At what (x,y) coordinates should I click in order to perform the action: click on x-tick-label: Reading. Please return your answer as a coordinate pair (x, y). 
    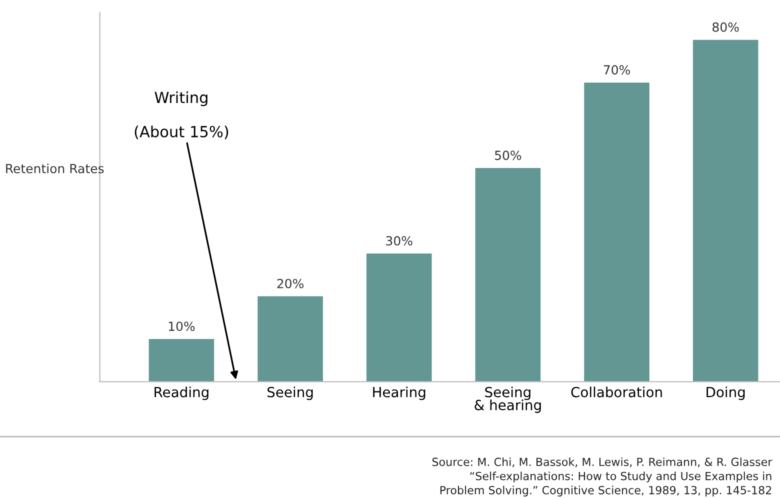
    Looking at the image, I should click on (181, 393).